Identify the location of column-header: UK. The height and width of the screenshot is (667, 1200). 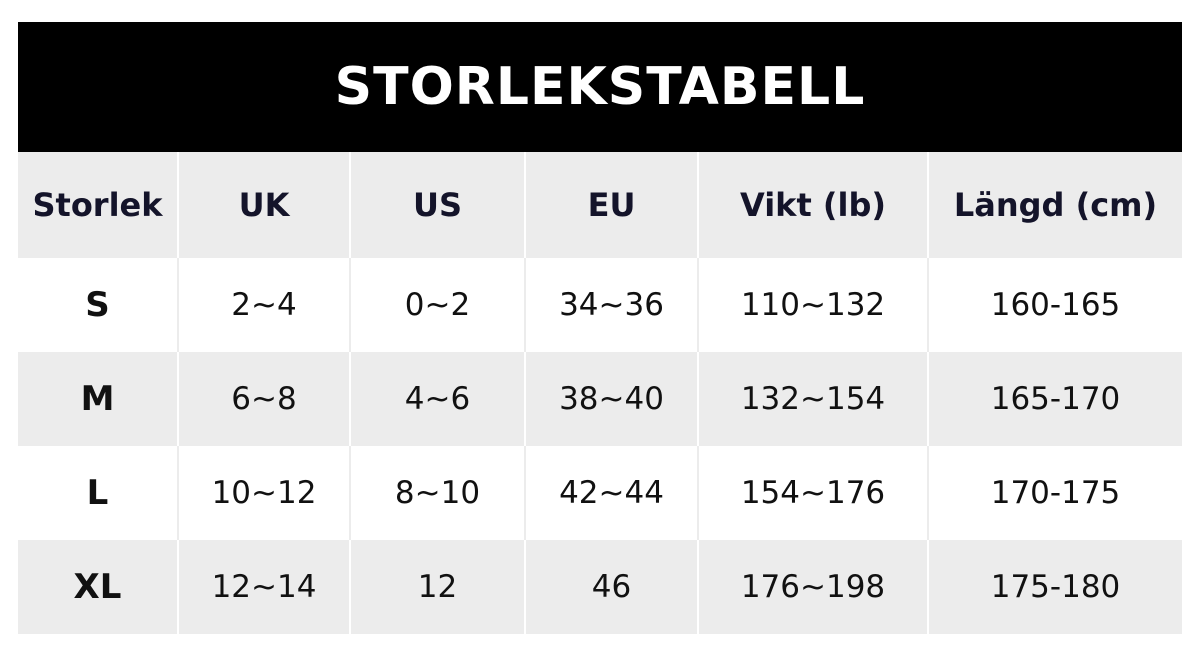
(263, 205).